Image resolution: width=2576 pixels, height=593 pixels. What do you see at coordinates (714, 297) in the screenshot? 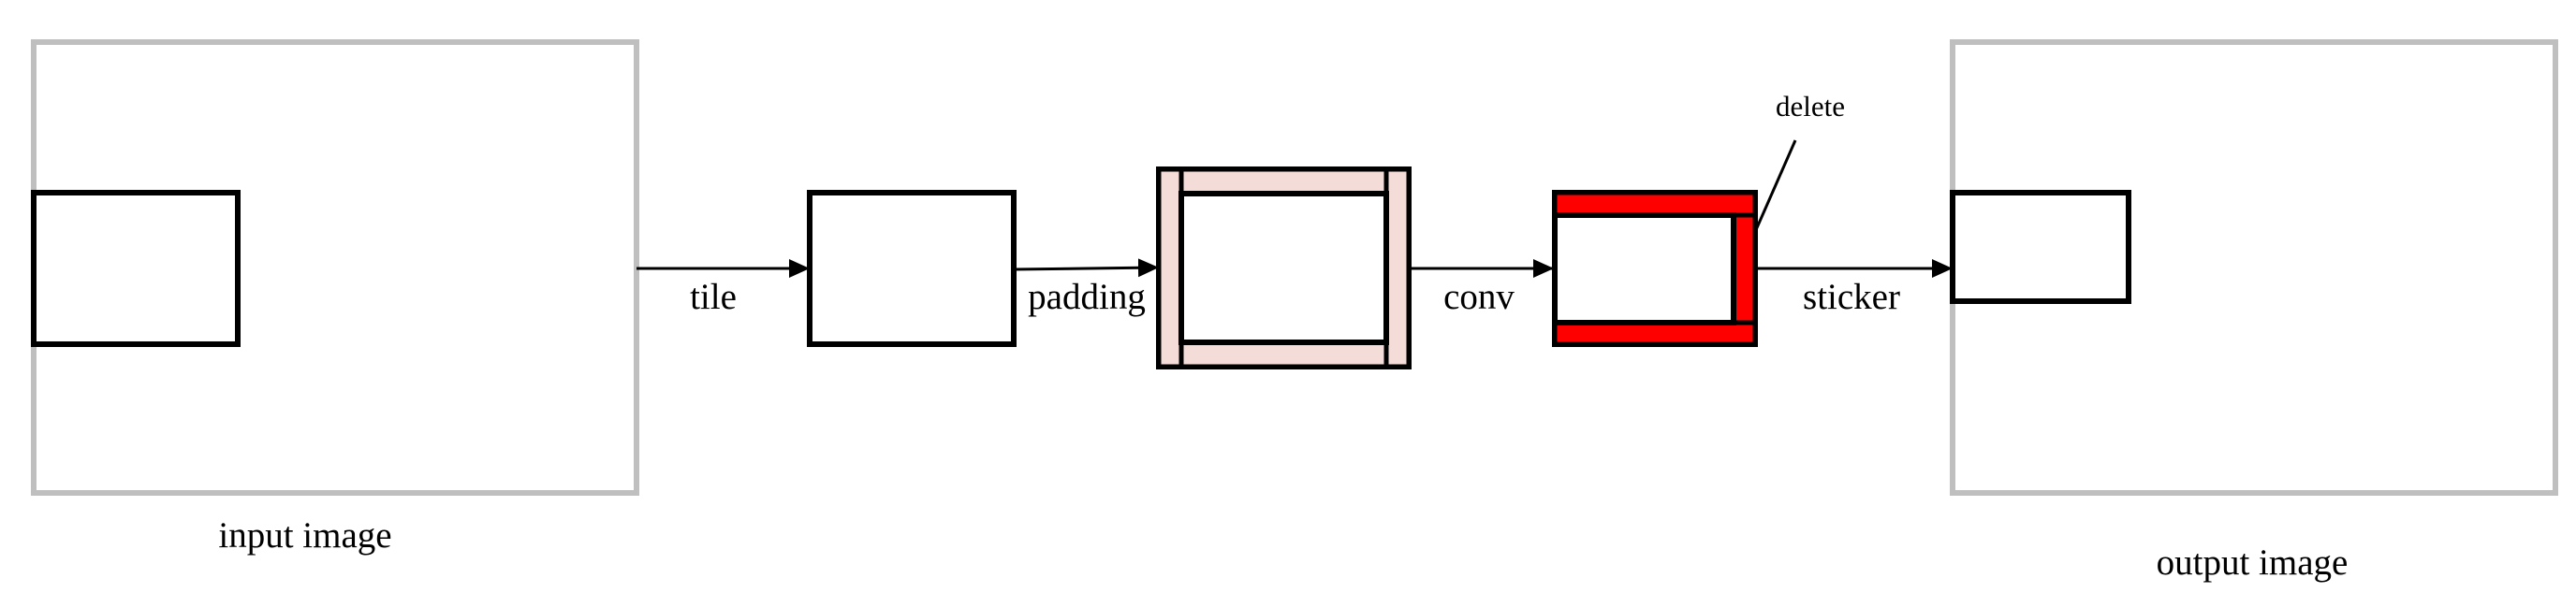
I see `tile-label: tile` at bounding box center [714, 297].